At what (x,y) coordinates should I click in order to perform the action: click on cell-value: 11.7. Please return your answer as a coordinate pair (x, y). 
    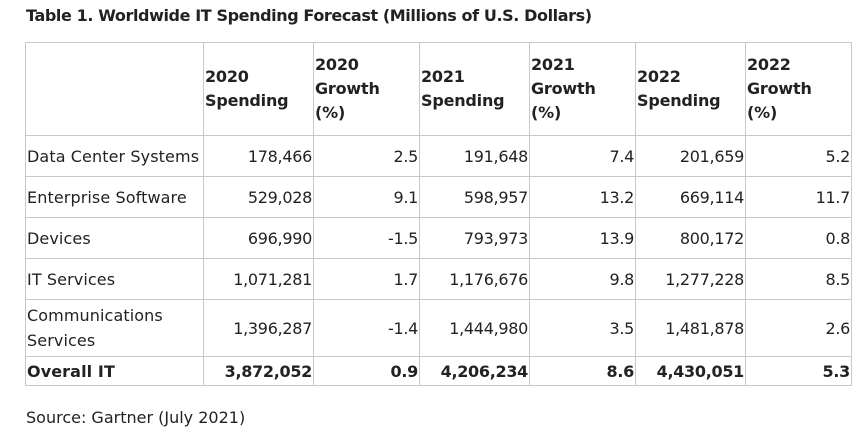
    Looking at the image, I should click on (798, 197).